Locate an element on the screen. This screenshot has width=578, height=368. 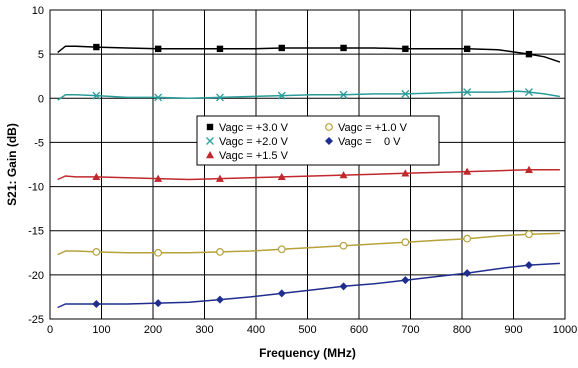
legend-item: Vagc = +2.0 V is located at coordinates (247, 142).